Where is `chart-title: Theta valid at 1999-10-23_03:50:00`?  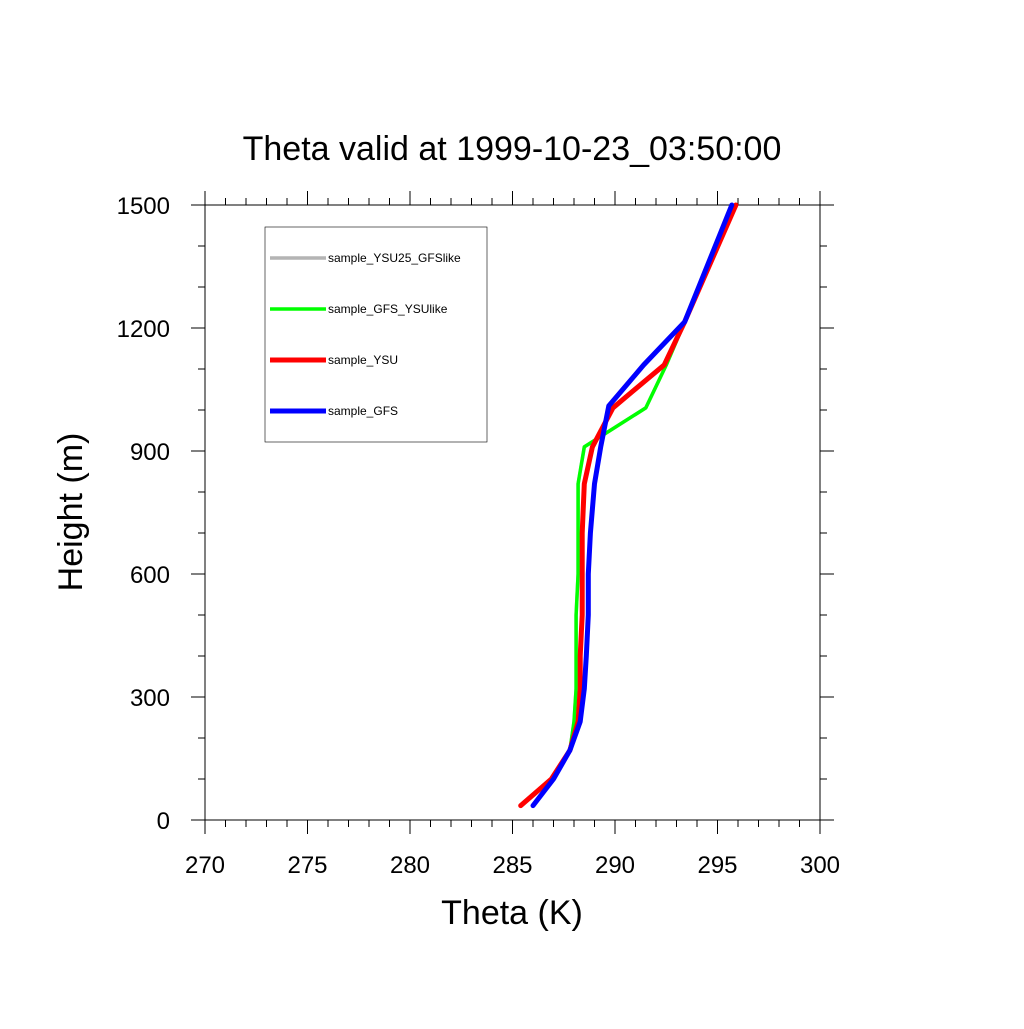 chart-title: Theta valid at 1999-10-23_03:50:00 is located at coordinates (512, 149).